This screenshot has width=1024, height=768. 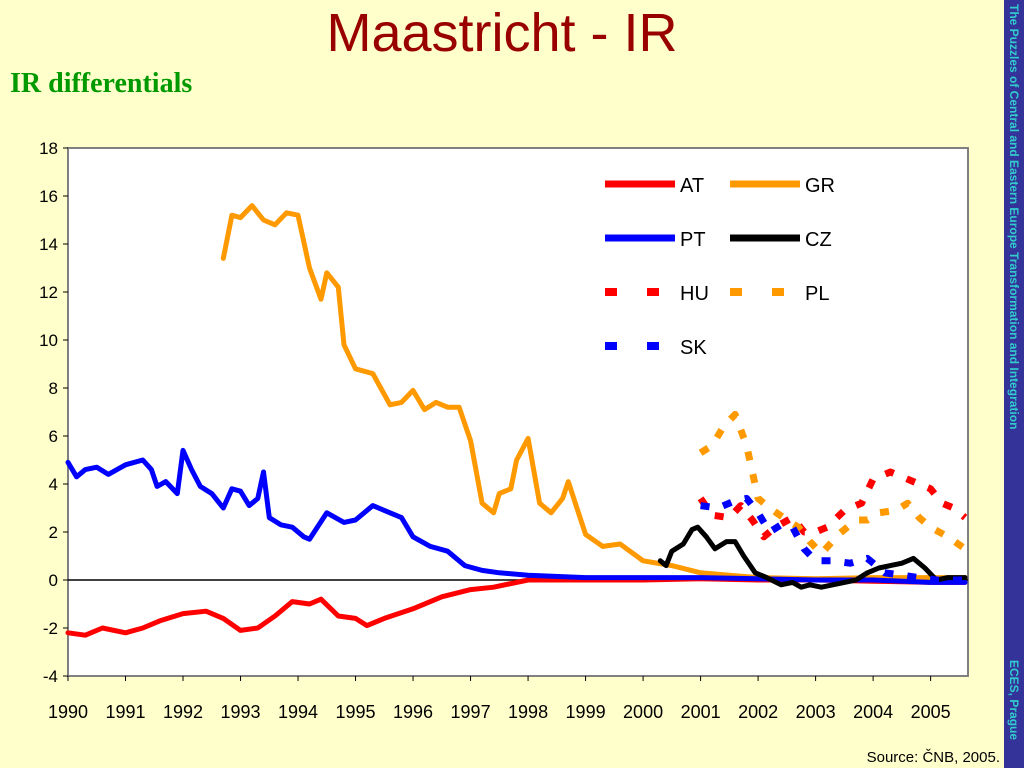 I want to click on x-tick-label: 1992, so click(x=183, y=712).